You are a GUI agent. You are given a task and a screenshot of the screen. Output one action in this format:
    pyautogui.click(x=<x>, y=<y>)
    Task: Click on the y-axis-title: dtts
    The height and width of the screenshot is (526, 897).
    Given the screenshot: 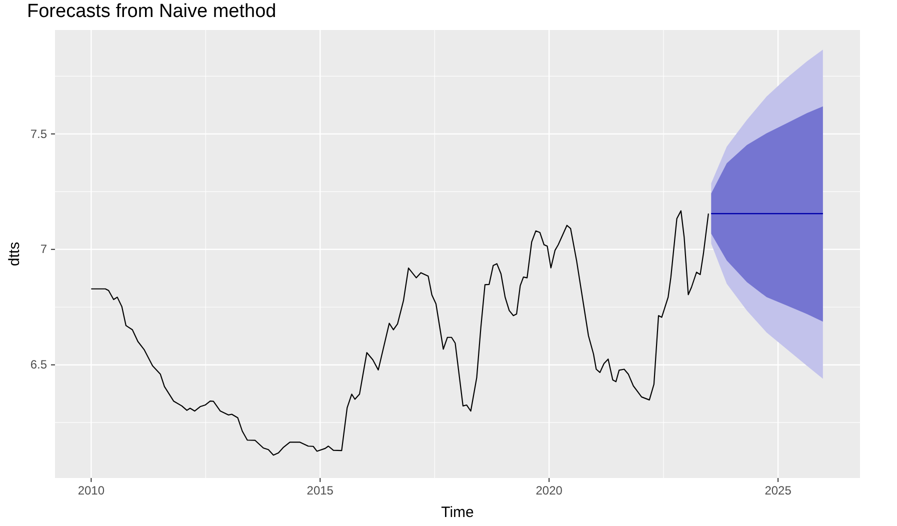 What is the action you would take?
    pyautogui.click(x=14, y=254)
    